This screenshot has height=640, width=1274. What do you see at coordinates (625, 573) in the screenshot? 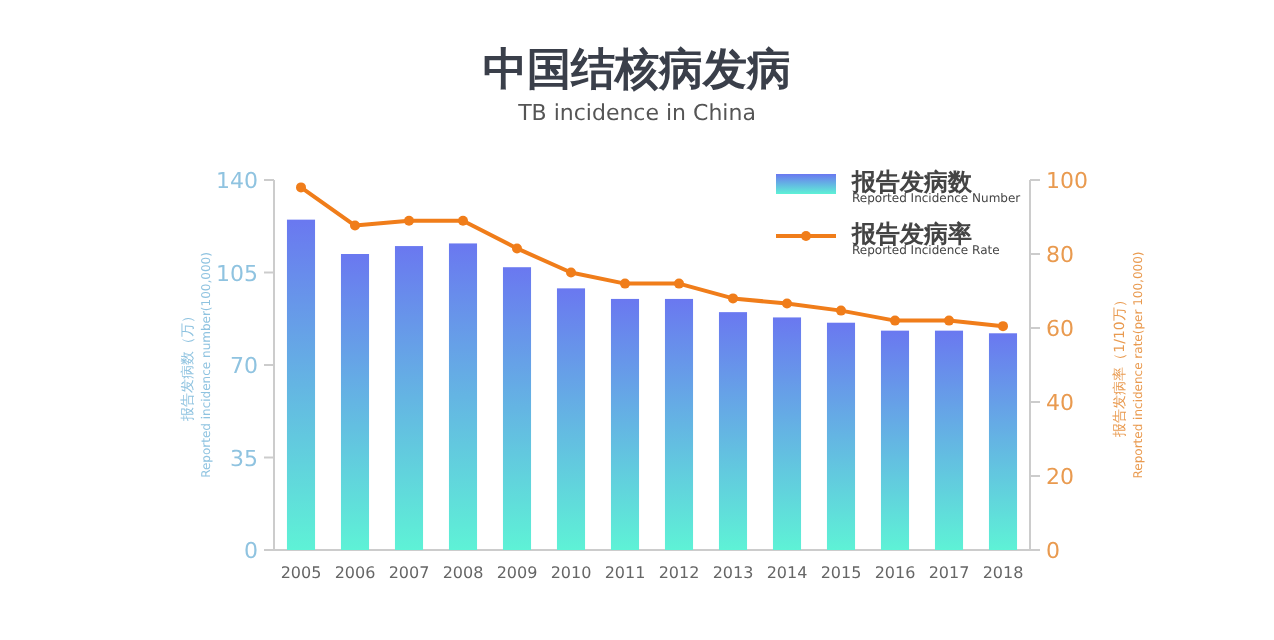
I see `x-tick-label: 2011` at bounding box center [625, 573].